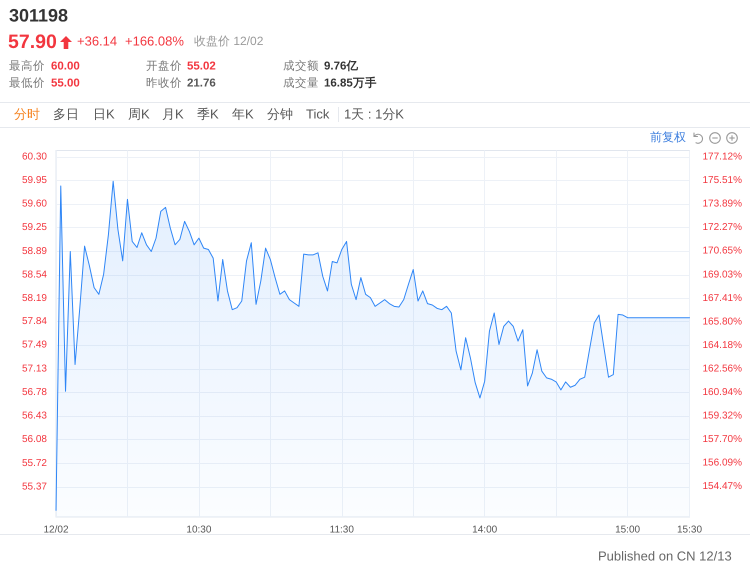 The width and height of the screenshot is (750, 578). Describe the element at coordinates (374, 114) in the screenshot. I see `text: 1天 : 1分K` at that location.